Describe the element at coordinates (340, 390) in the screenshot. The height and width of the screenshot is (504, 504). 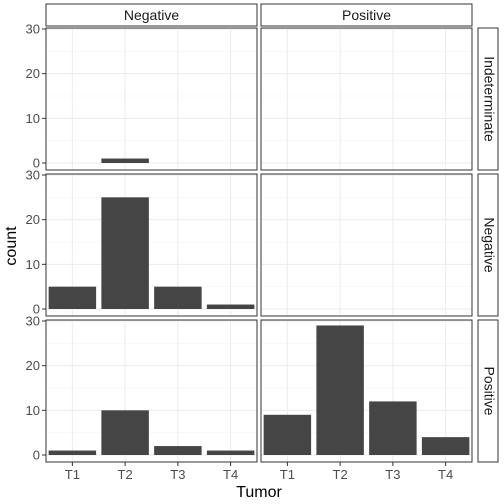
I see `bar-positive-positive-t2` at that location.